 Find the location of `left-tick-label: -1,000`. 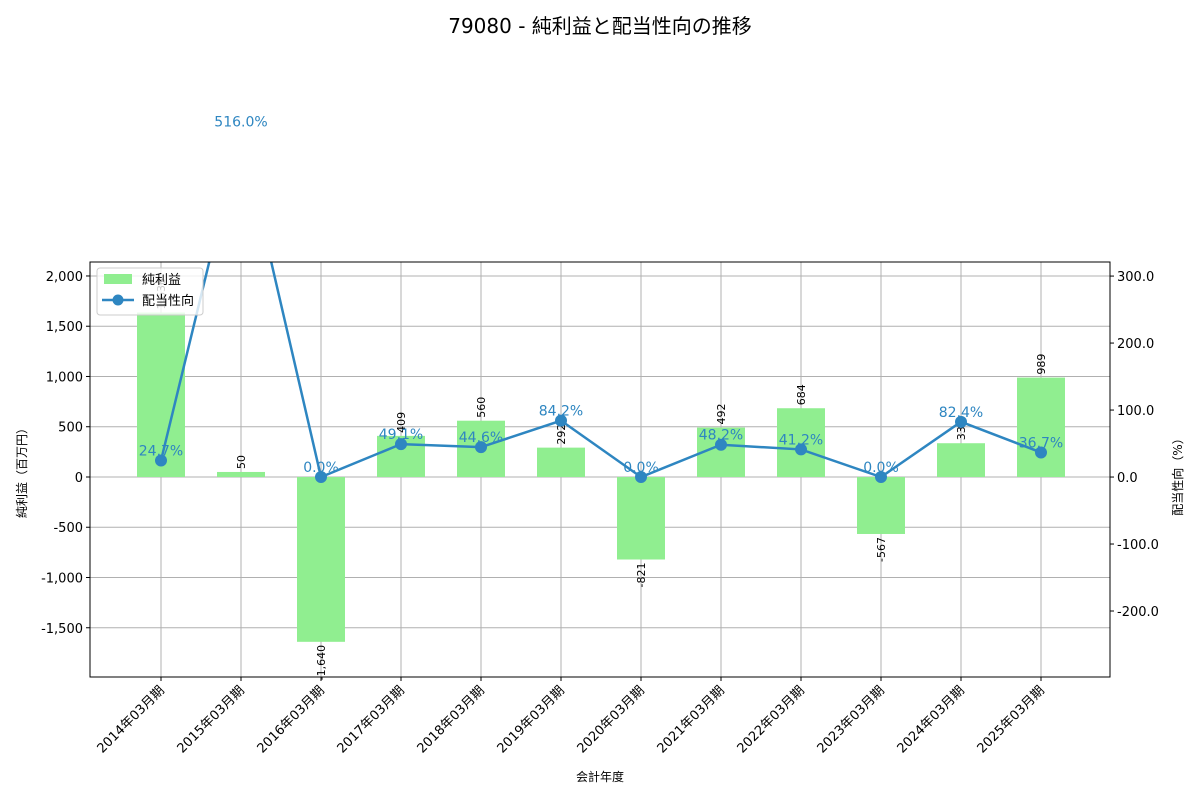

left-tick-label: -1,000 is located at coordinates (62, 578).